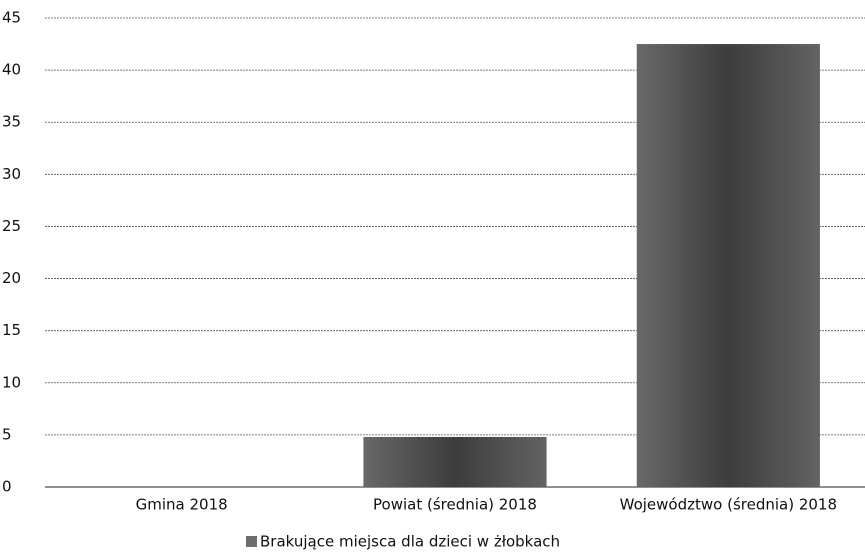  What do you see at coordinates (251, 541) in the screenshot?
I see `legend-swatch` at bounding box center [251, 541].